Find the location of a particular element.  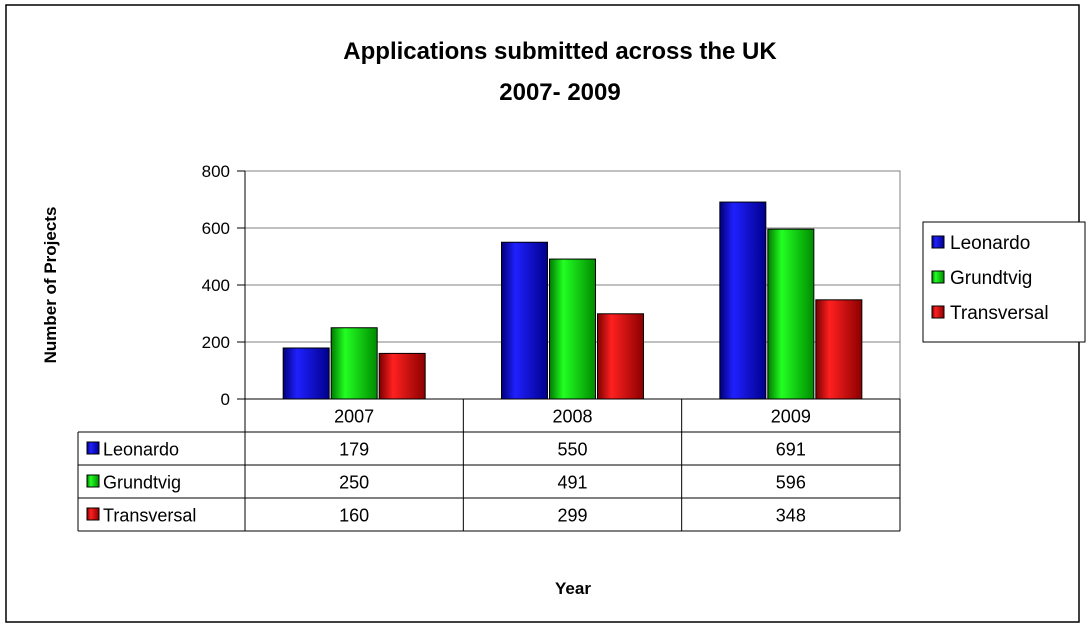

data-label: 348 is located at coordinates (791, 516).